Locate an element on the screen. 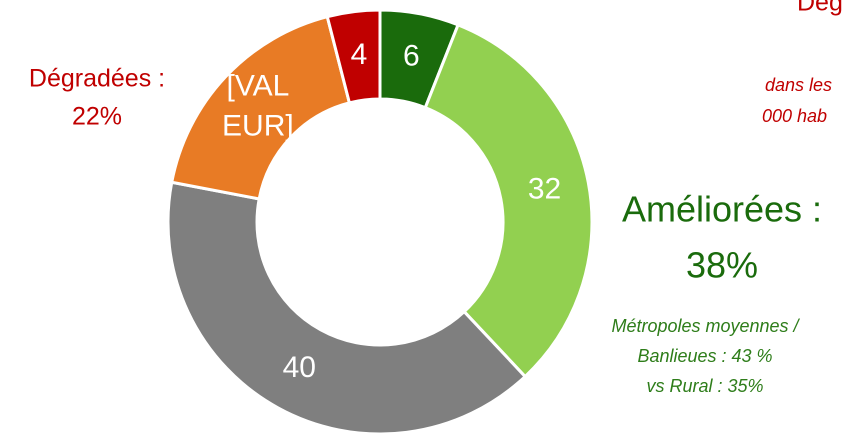 This screenshot has height=434, width=846. annotation: 22% is located at coordinates (97, 117).